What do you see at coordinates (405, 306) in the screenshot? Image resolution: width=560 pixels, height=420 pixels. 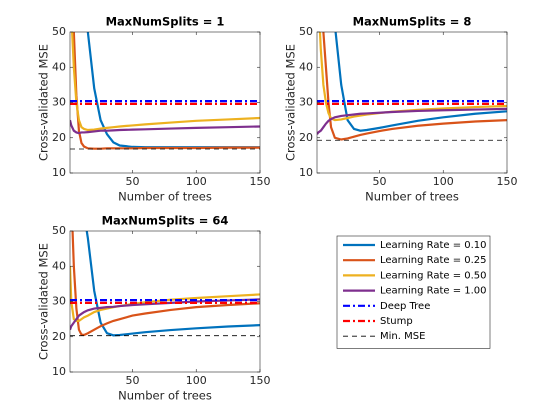 I see `legend-label: Deep Tree` at bounding box center [405, 306].